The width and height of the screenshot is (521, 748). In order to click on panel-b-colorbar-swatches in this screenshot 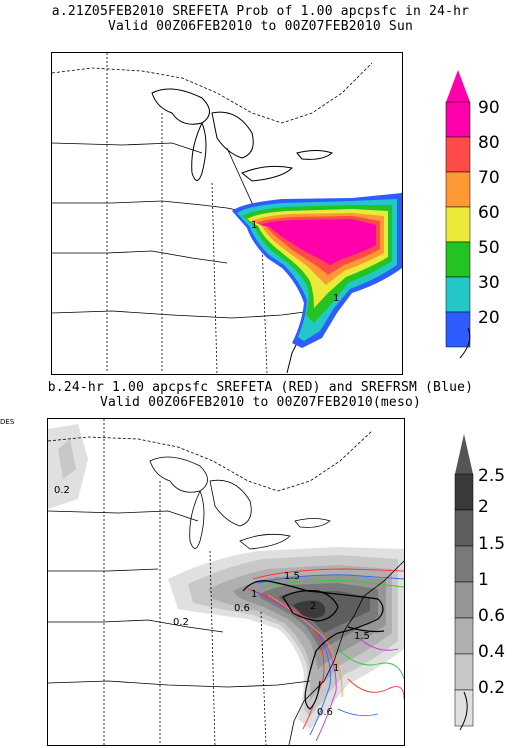, I will do `click(464, 600)`.